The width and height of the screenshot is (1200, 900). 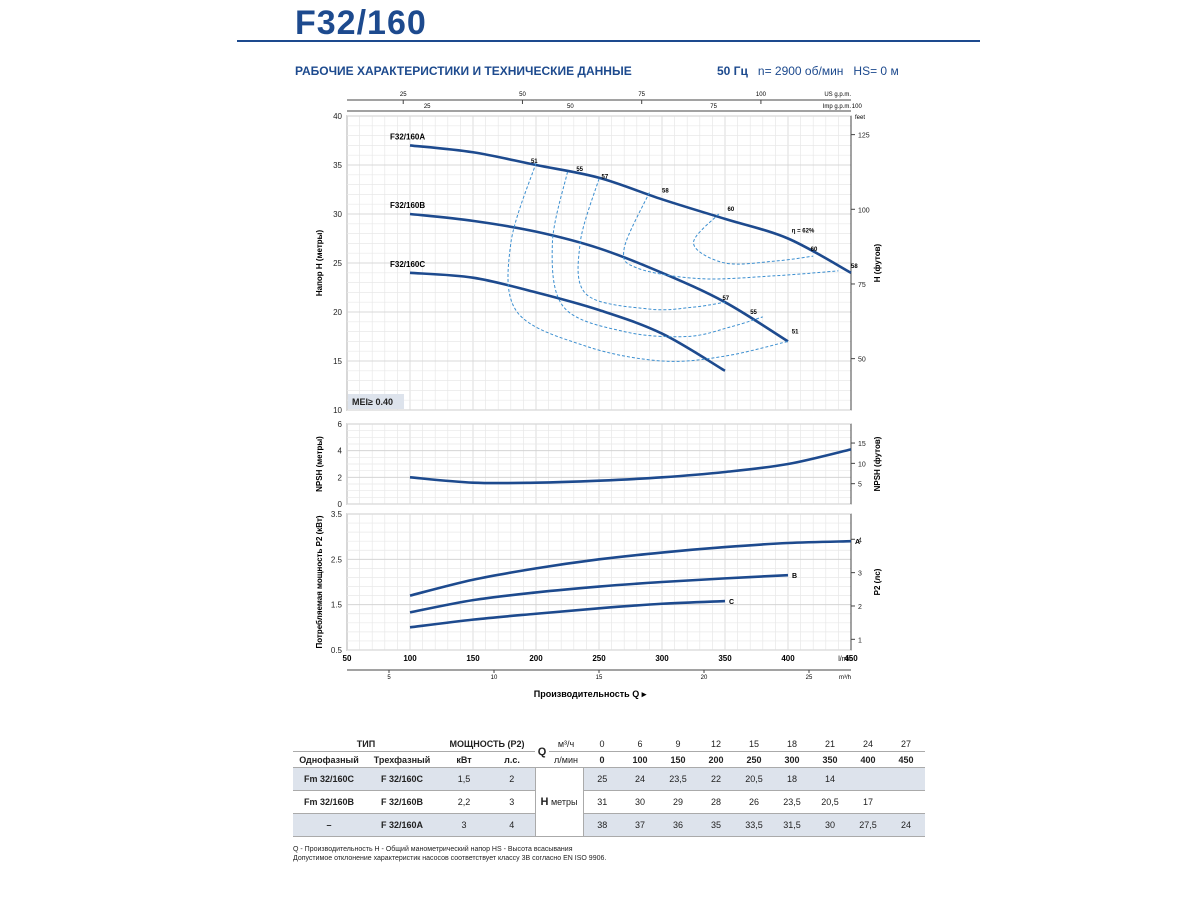 I want to click on curve-label: C, so click(x=731, y=602).